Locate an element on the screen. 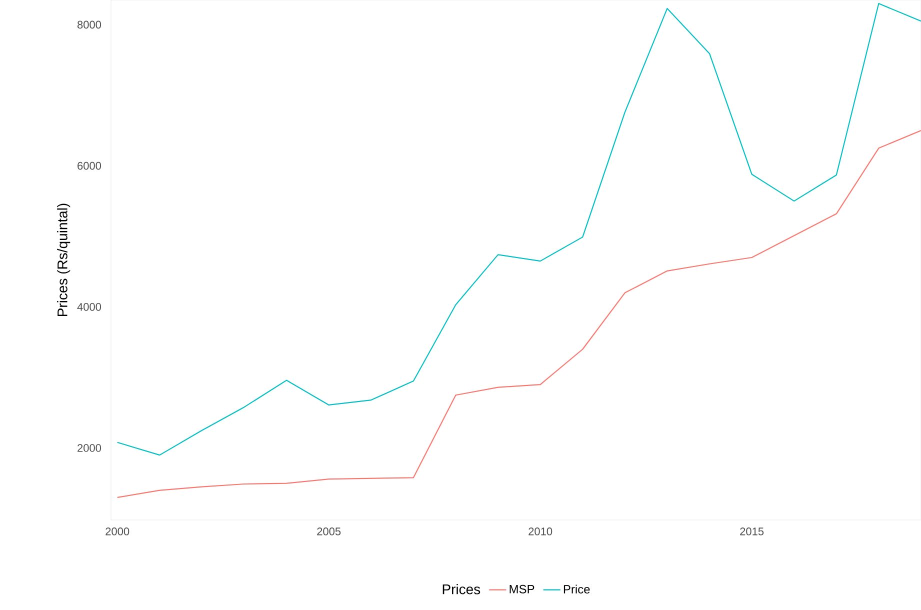 The image size is (921, 610). y-tick-label: 2000 is located at coordinates (90, 448).